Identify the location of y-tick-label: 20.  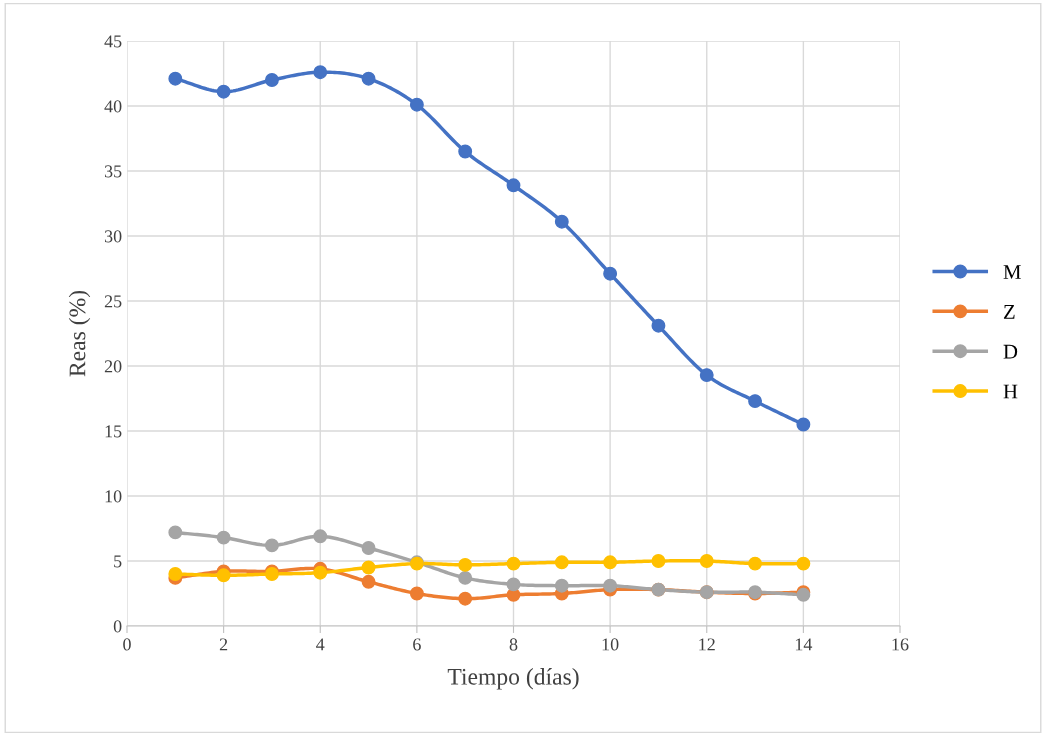
(113, 366).